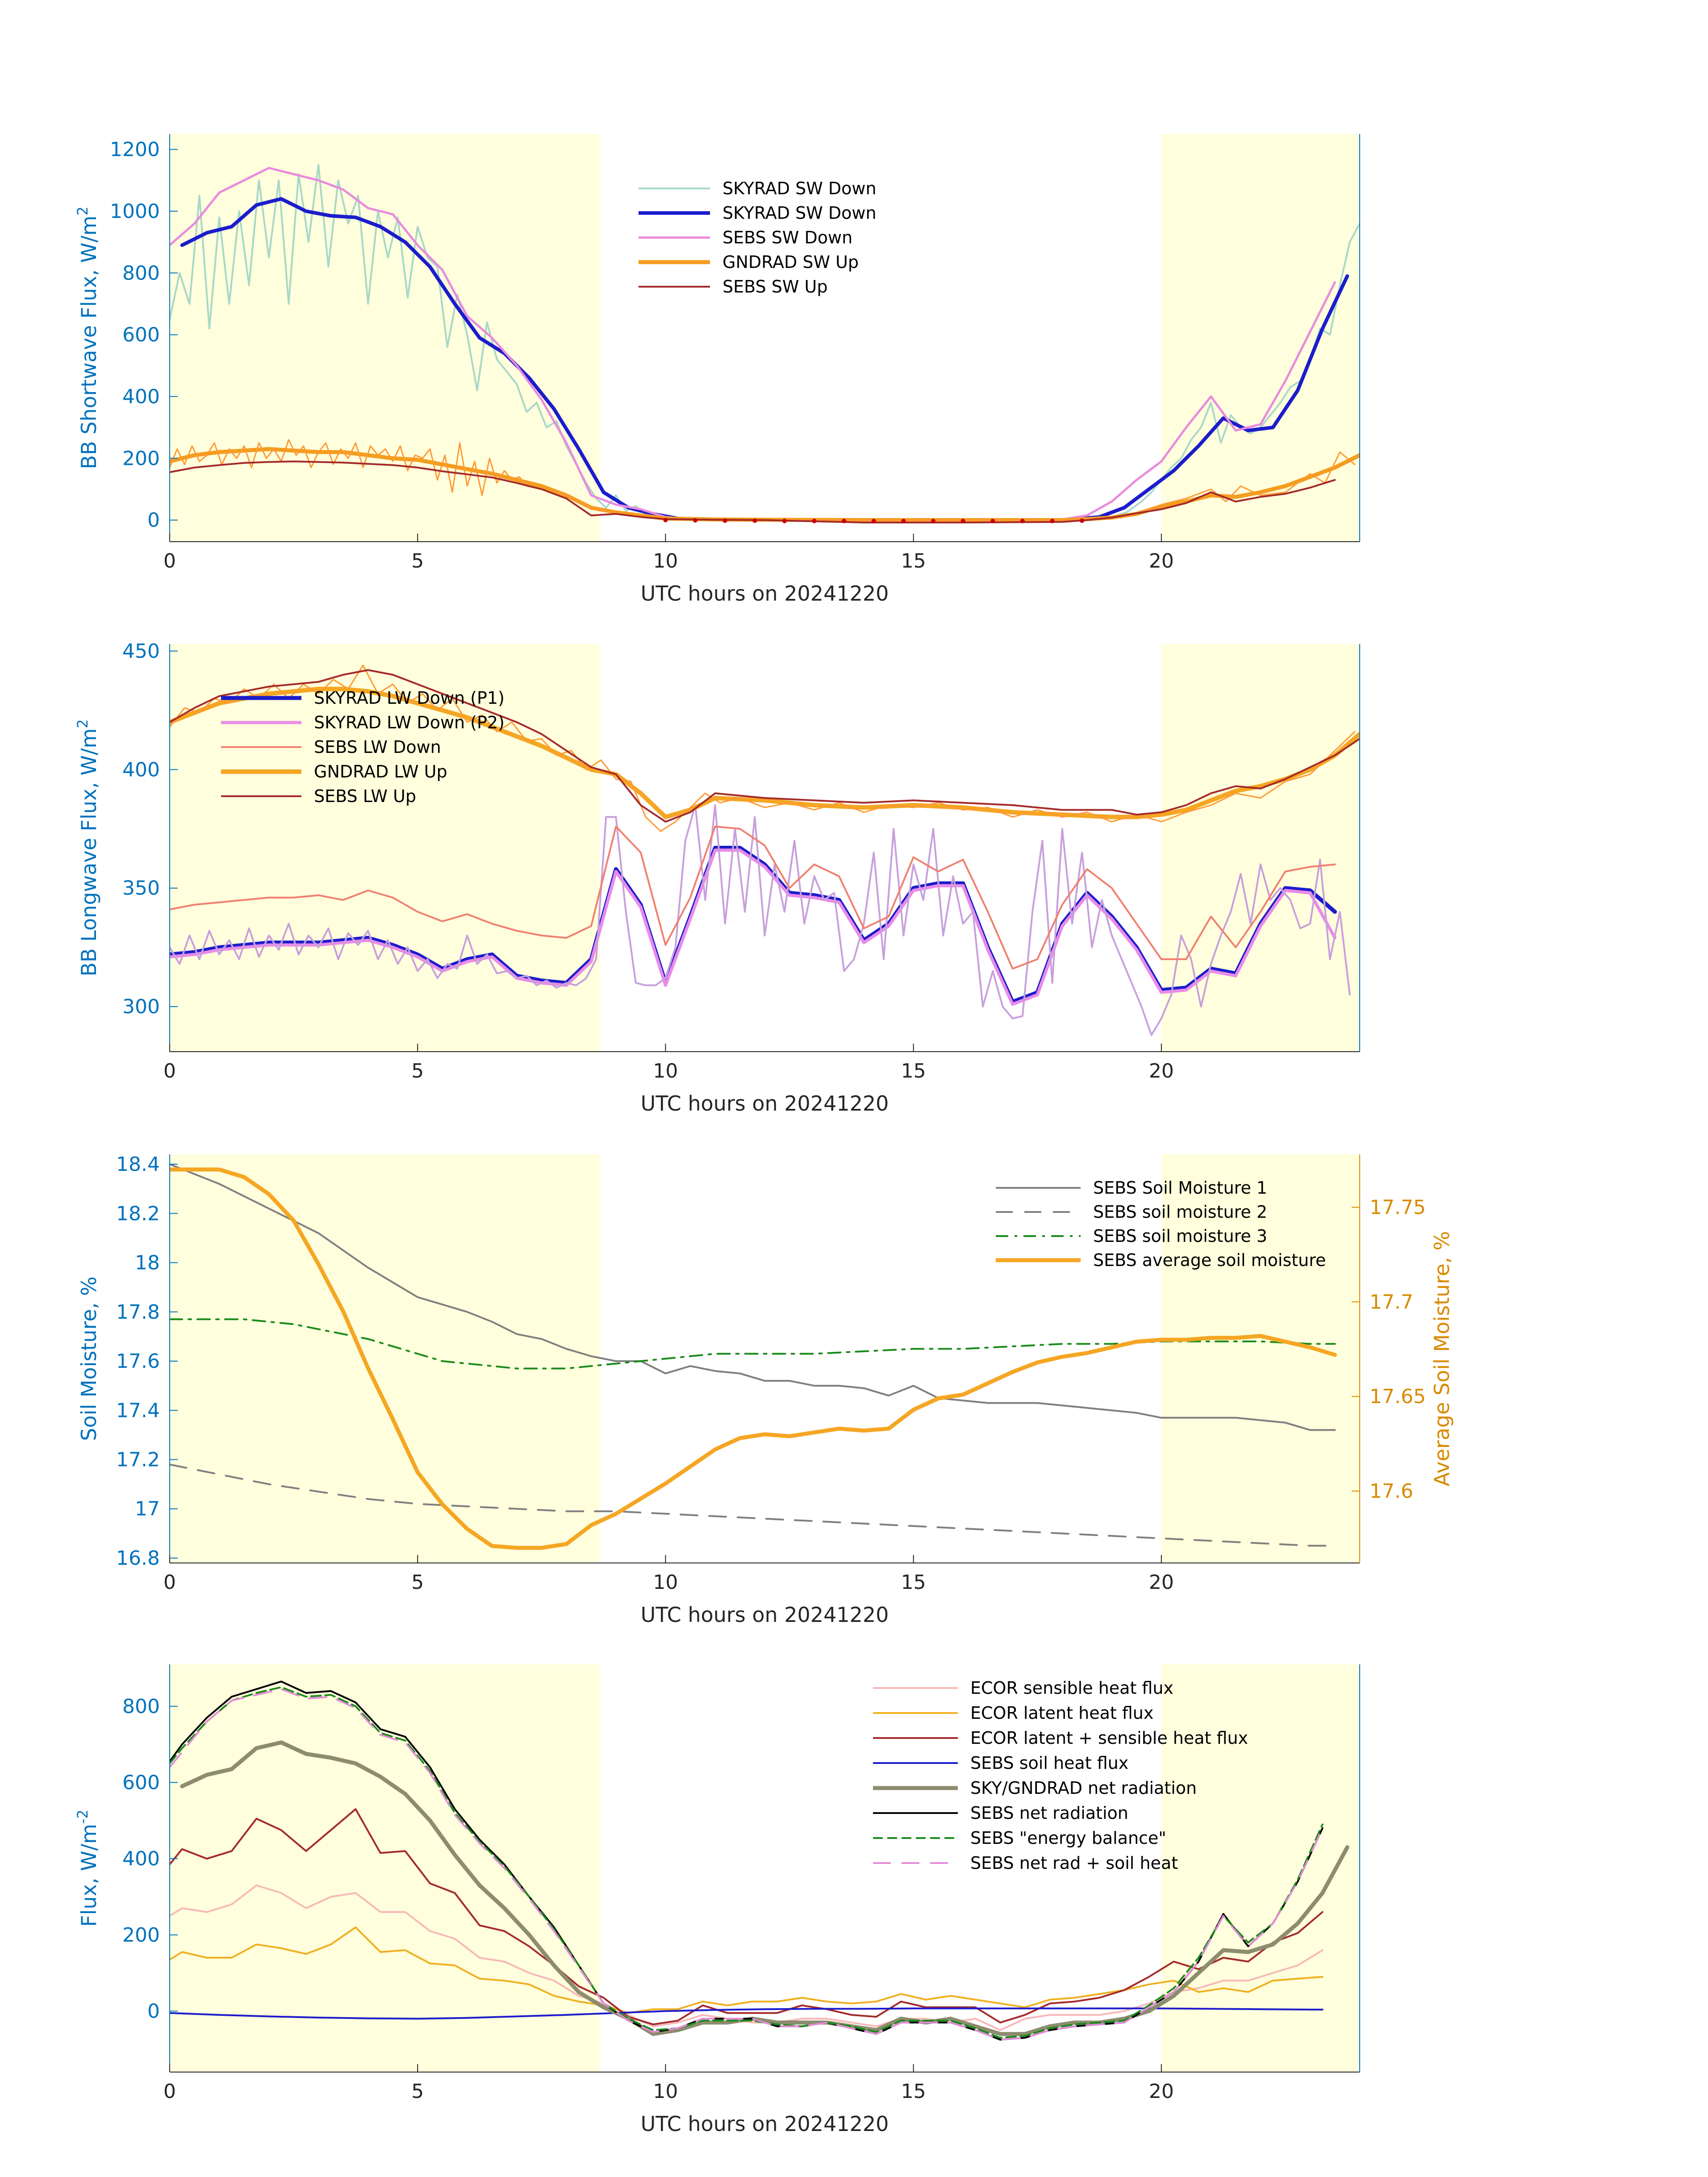  What do you see at coordinates (774, 287) in the screenshot?
I see `legend-label: SEBS SW Up` at bounding box center [774, 287].